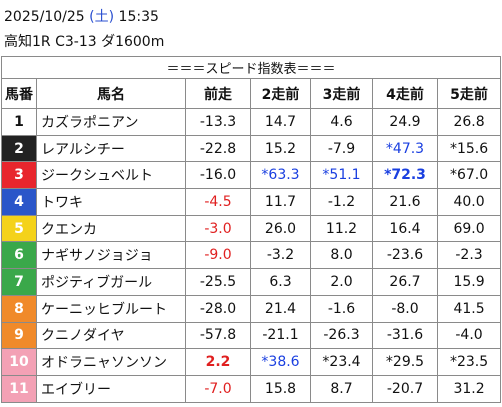  I want to click on horse-name: ケーニッヒブルート, so click(111, 308).